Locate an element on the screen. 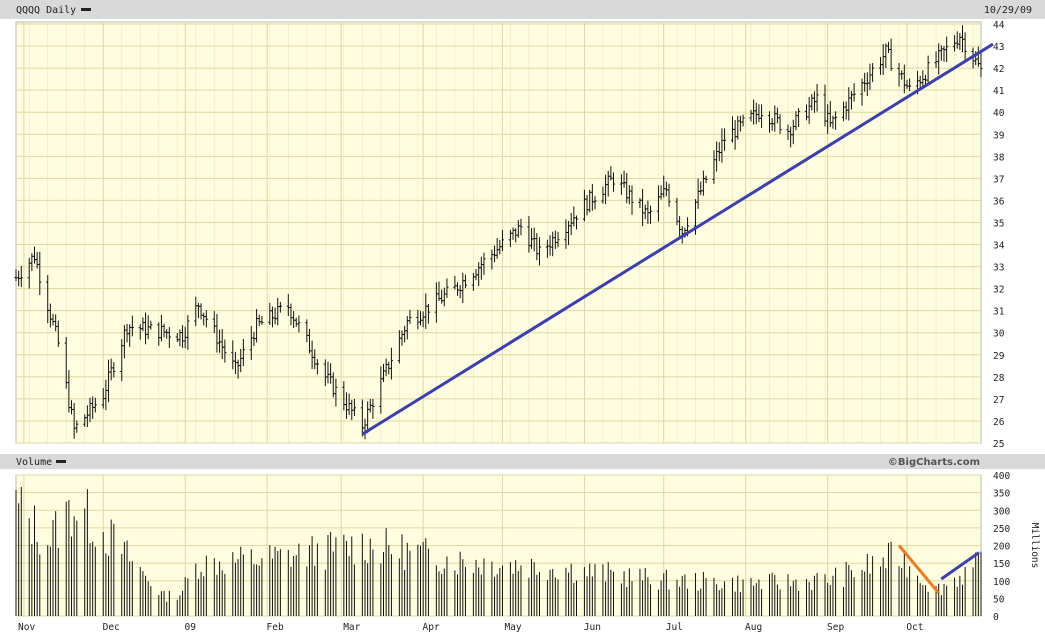 This screenshot has width=1045, height=635. bigcharts-credit: ©BigCharts.com is located at coordinates (934, 462).